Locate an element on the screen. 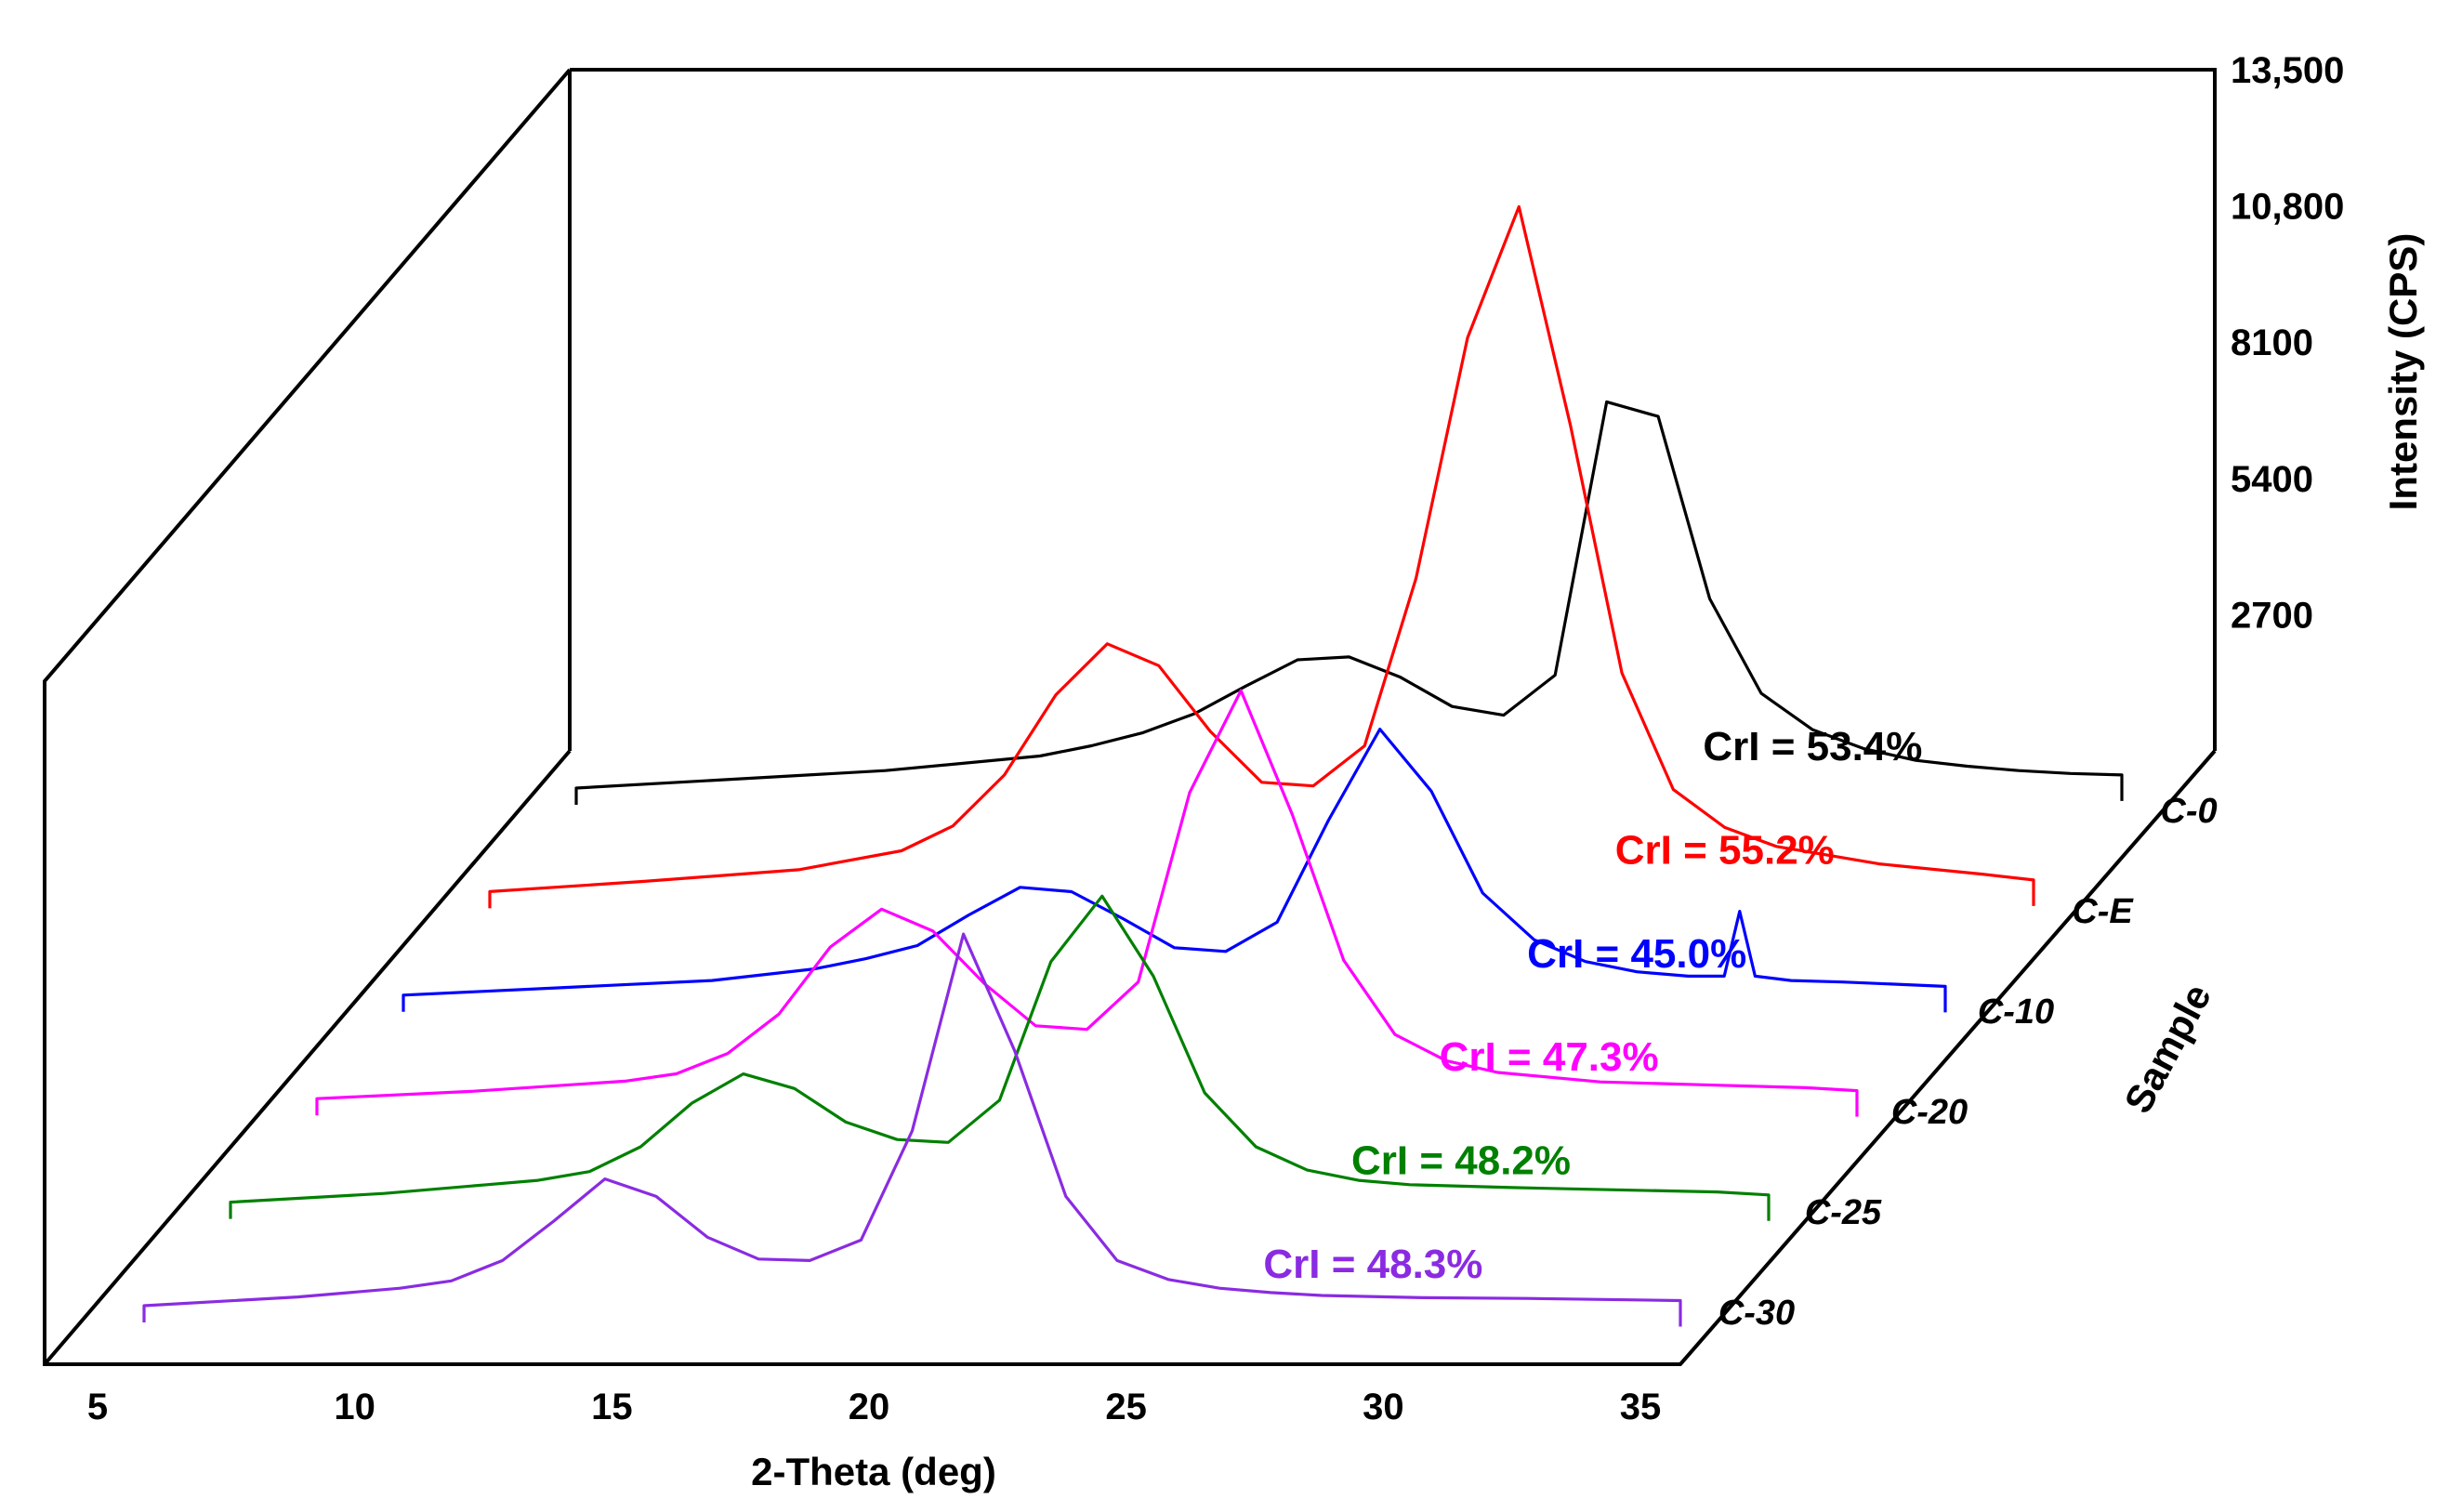  y-tick-label: 13,500 is located at coordinates (2287, 70).